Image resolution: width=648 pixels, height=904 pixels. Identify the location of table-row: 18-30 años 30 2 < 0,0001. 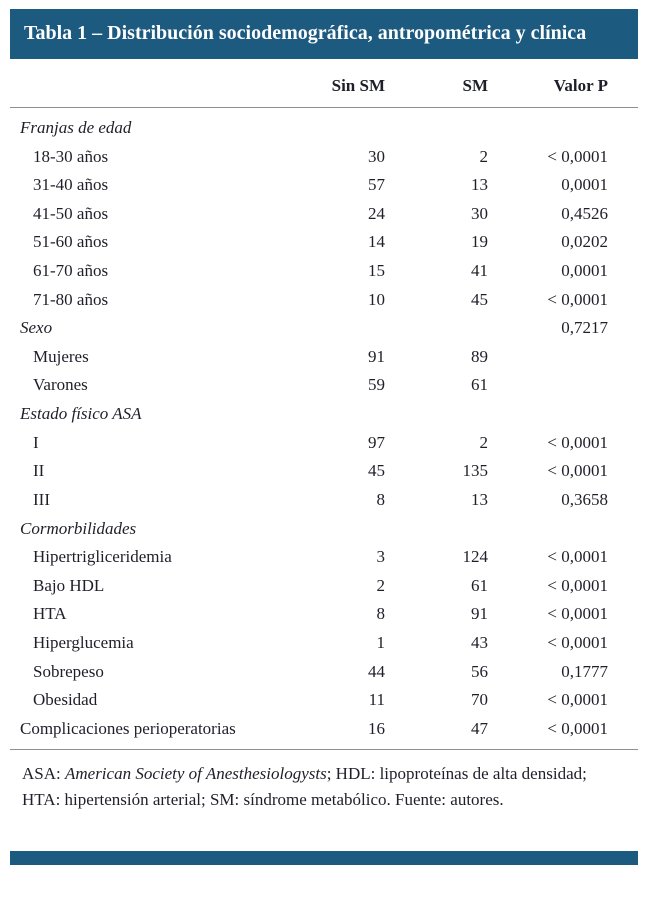
(324, 157).